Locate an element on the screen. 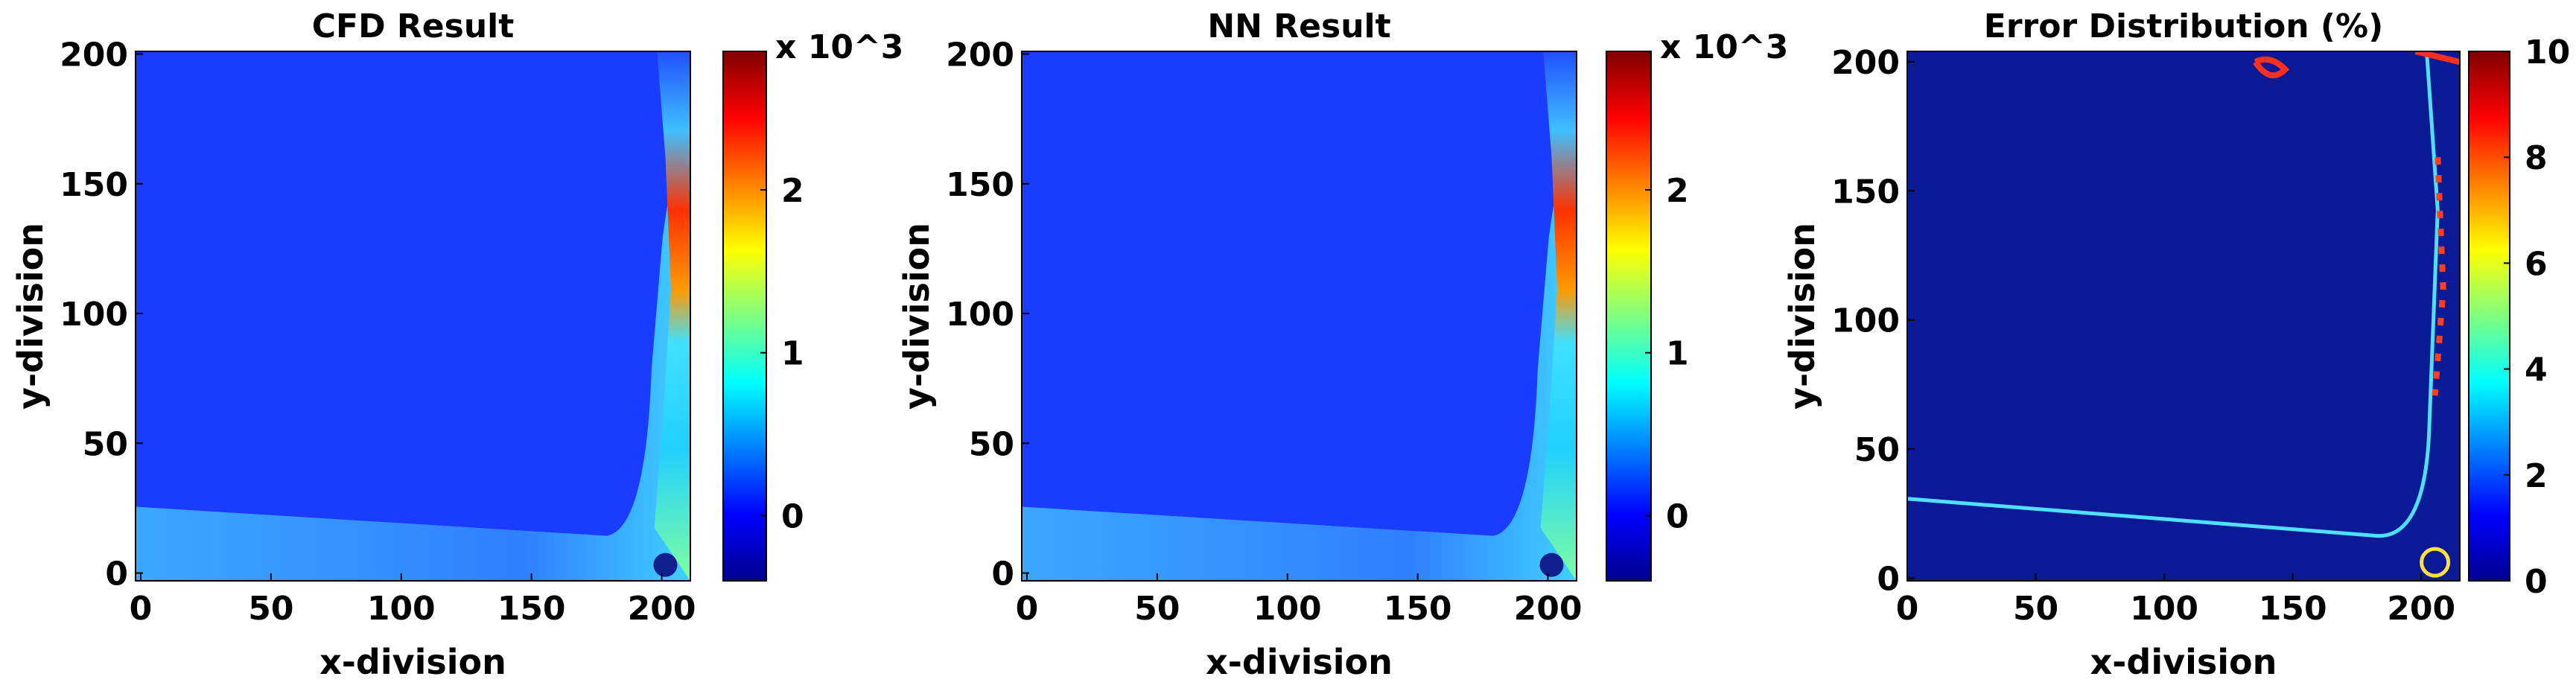 Image resolution: width=2576 pixels, height=694 pixels. field-wall-hot is located at coordinates (2439, 276).